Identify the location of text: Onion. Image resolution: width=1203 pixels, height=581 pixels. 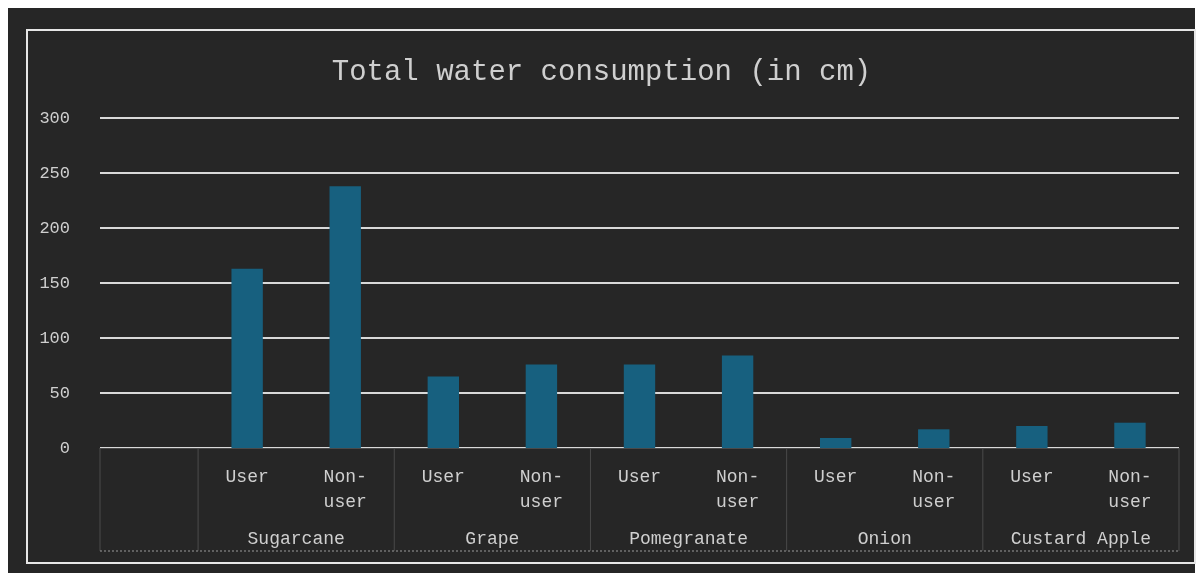
(884, 539).